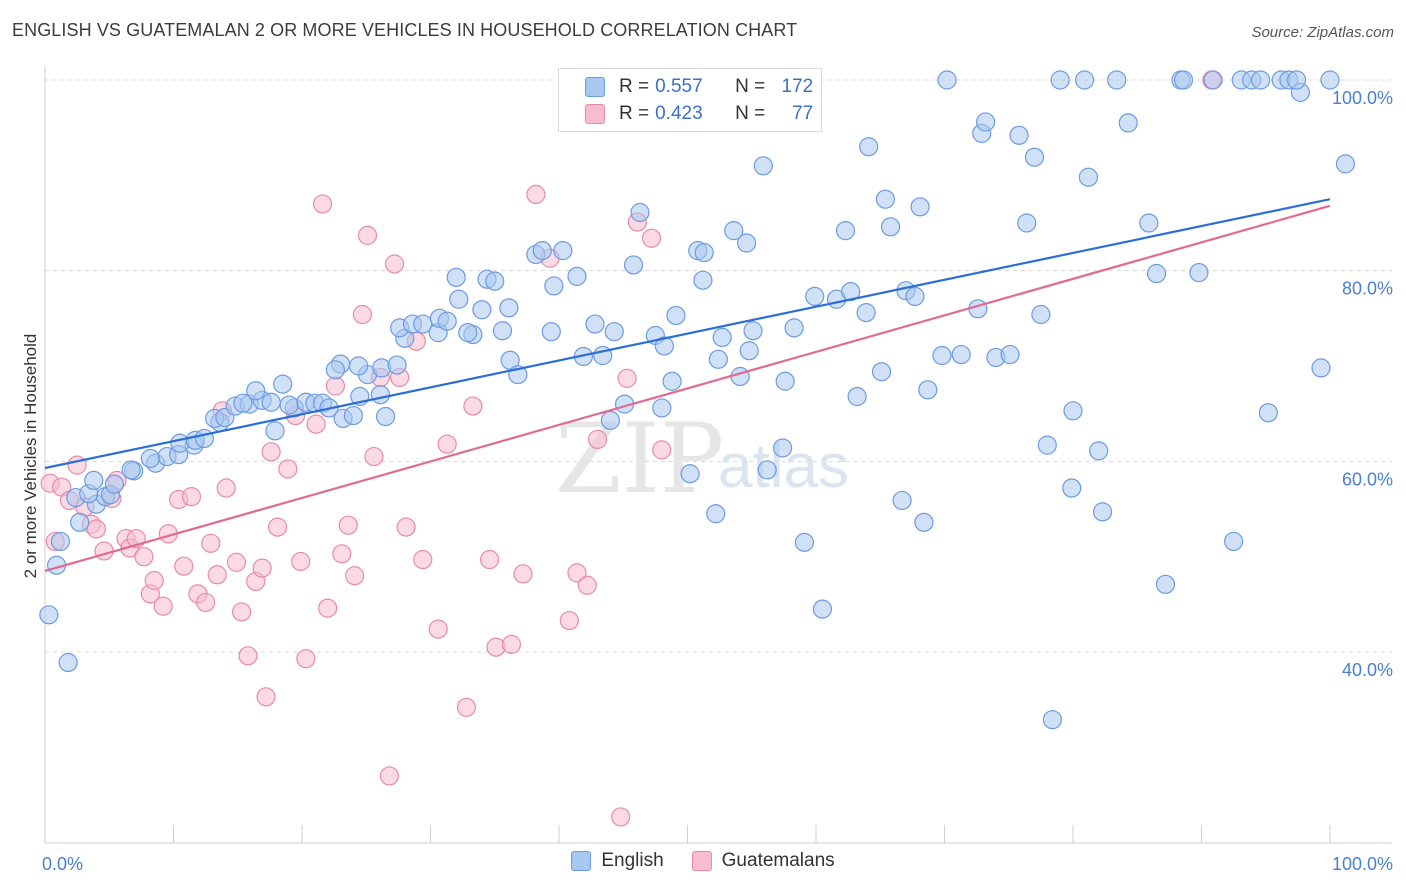 This screenshot has height=892, width=1406. I want to click on y-tick-label: 60.0%, so click(1367, 479).